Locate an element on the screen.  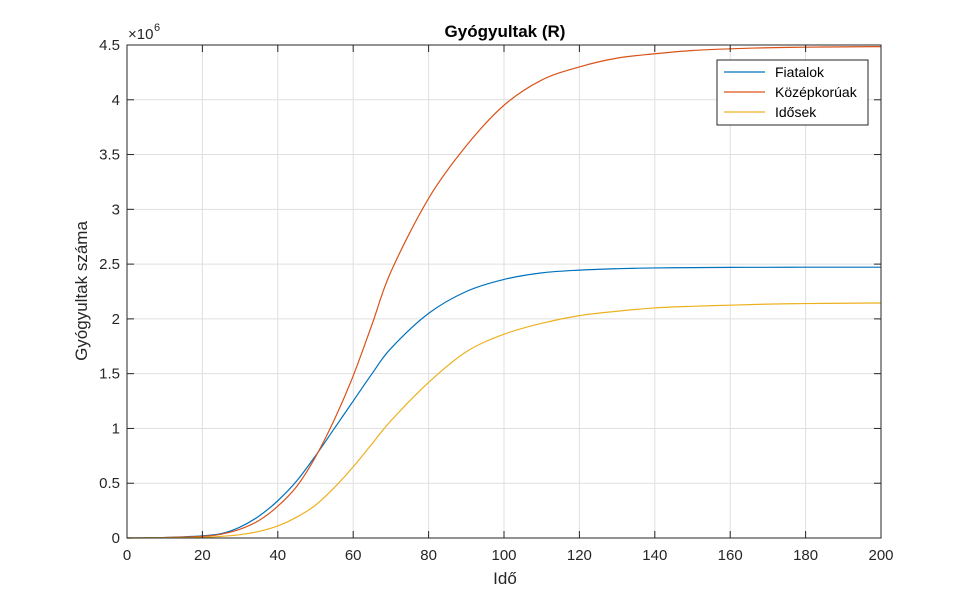
y-axis-label: Gyógyultak száma is located at coordinates (81, 291).